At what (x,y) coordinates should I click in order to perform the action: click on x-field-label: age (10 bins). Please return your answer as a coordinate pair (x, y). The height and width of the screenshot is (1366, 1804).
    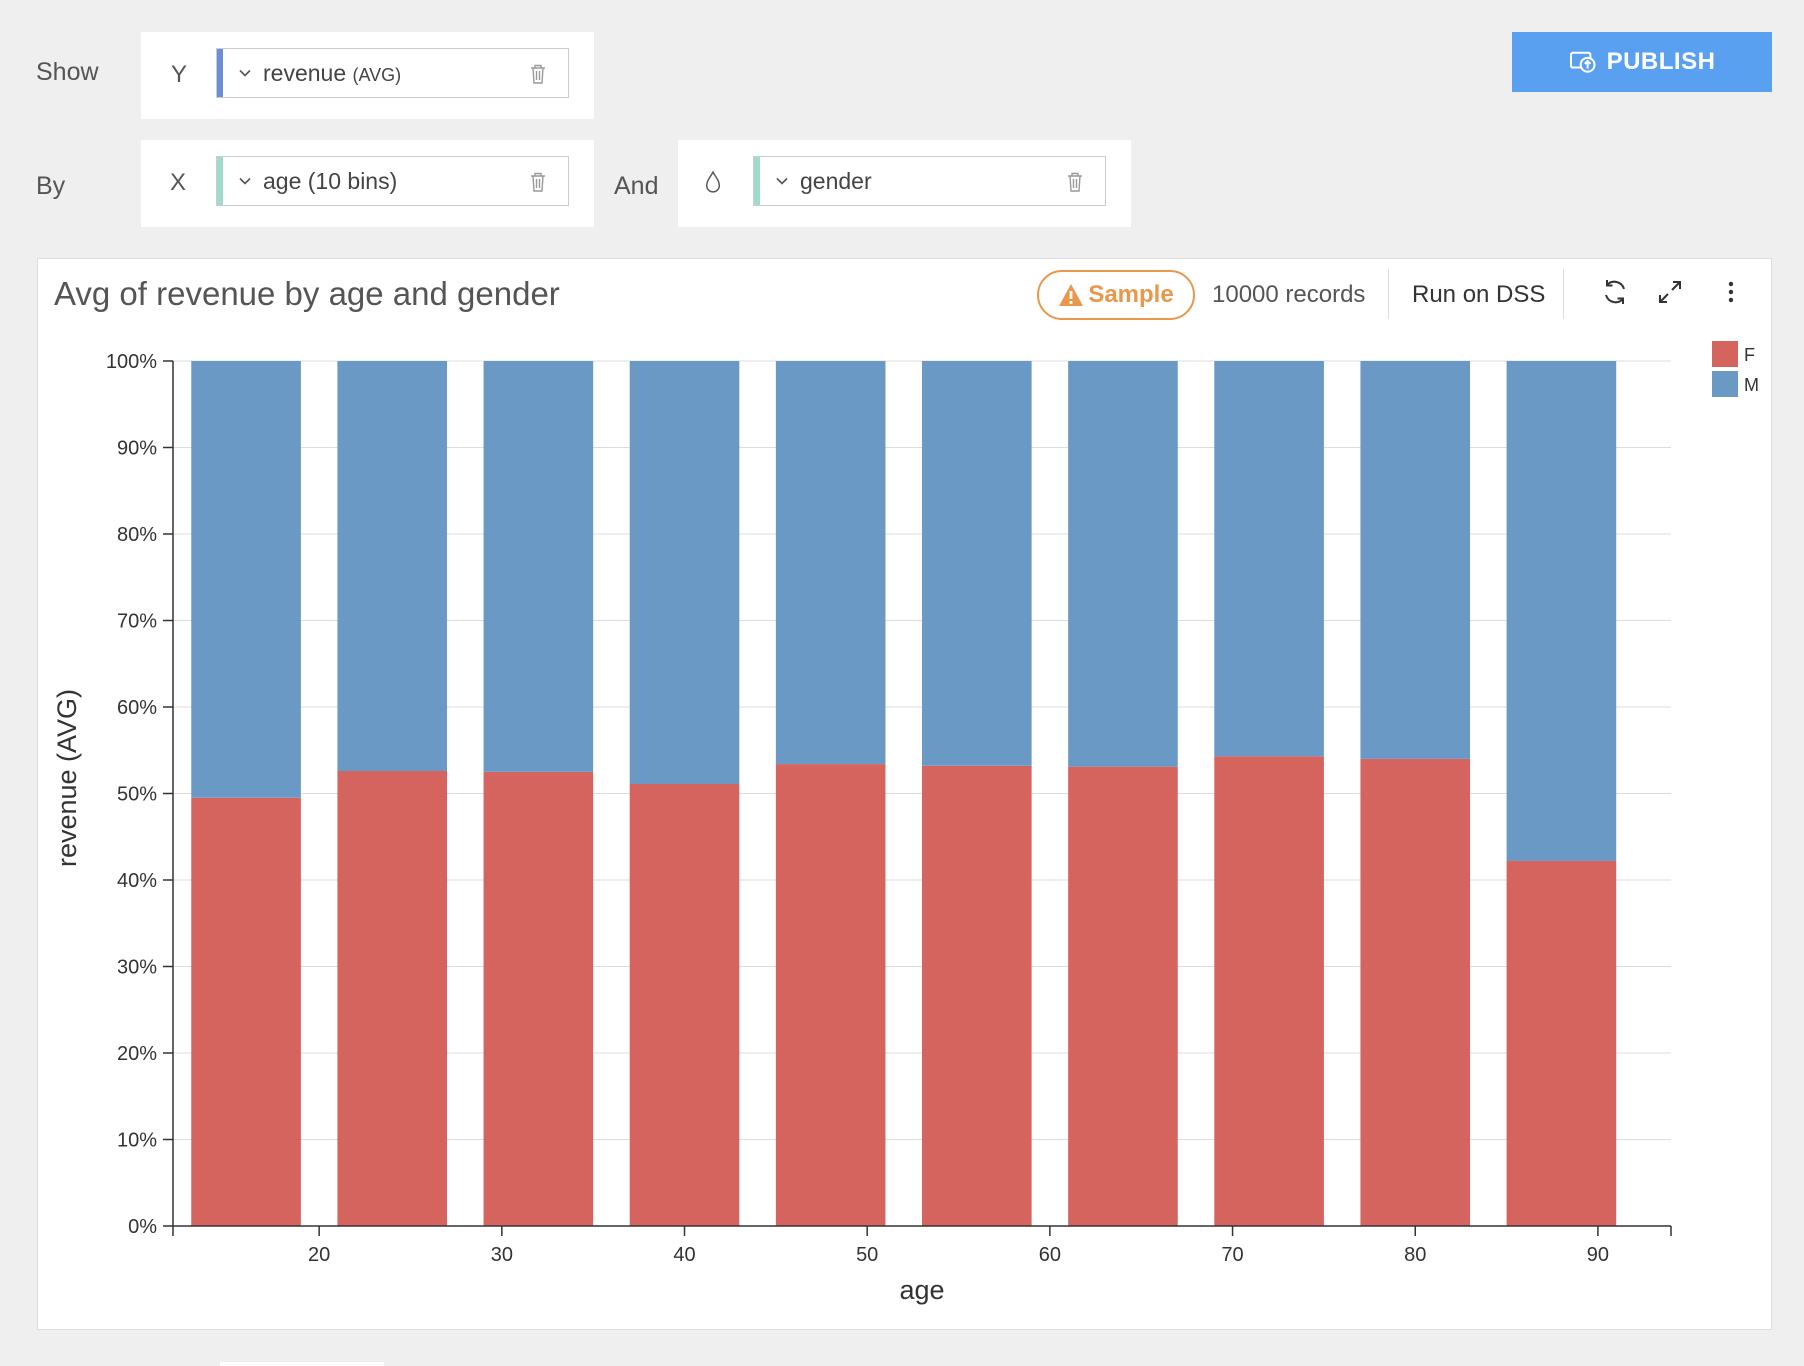
    Looking at the image, I should click on (330, 180).